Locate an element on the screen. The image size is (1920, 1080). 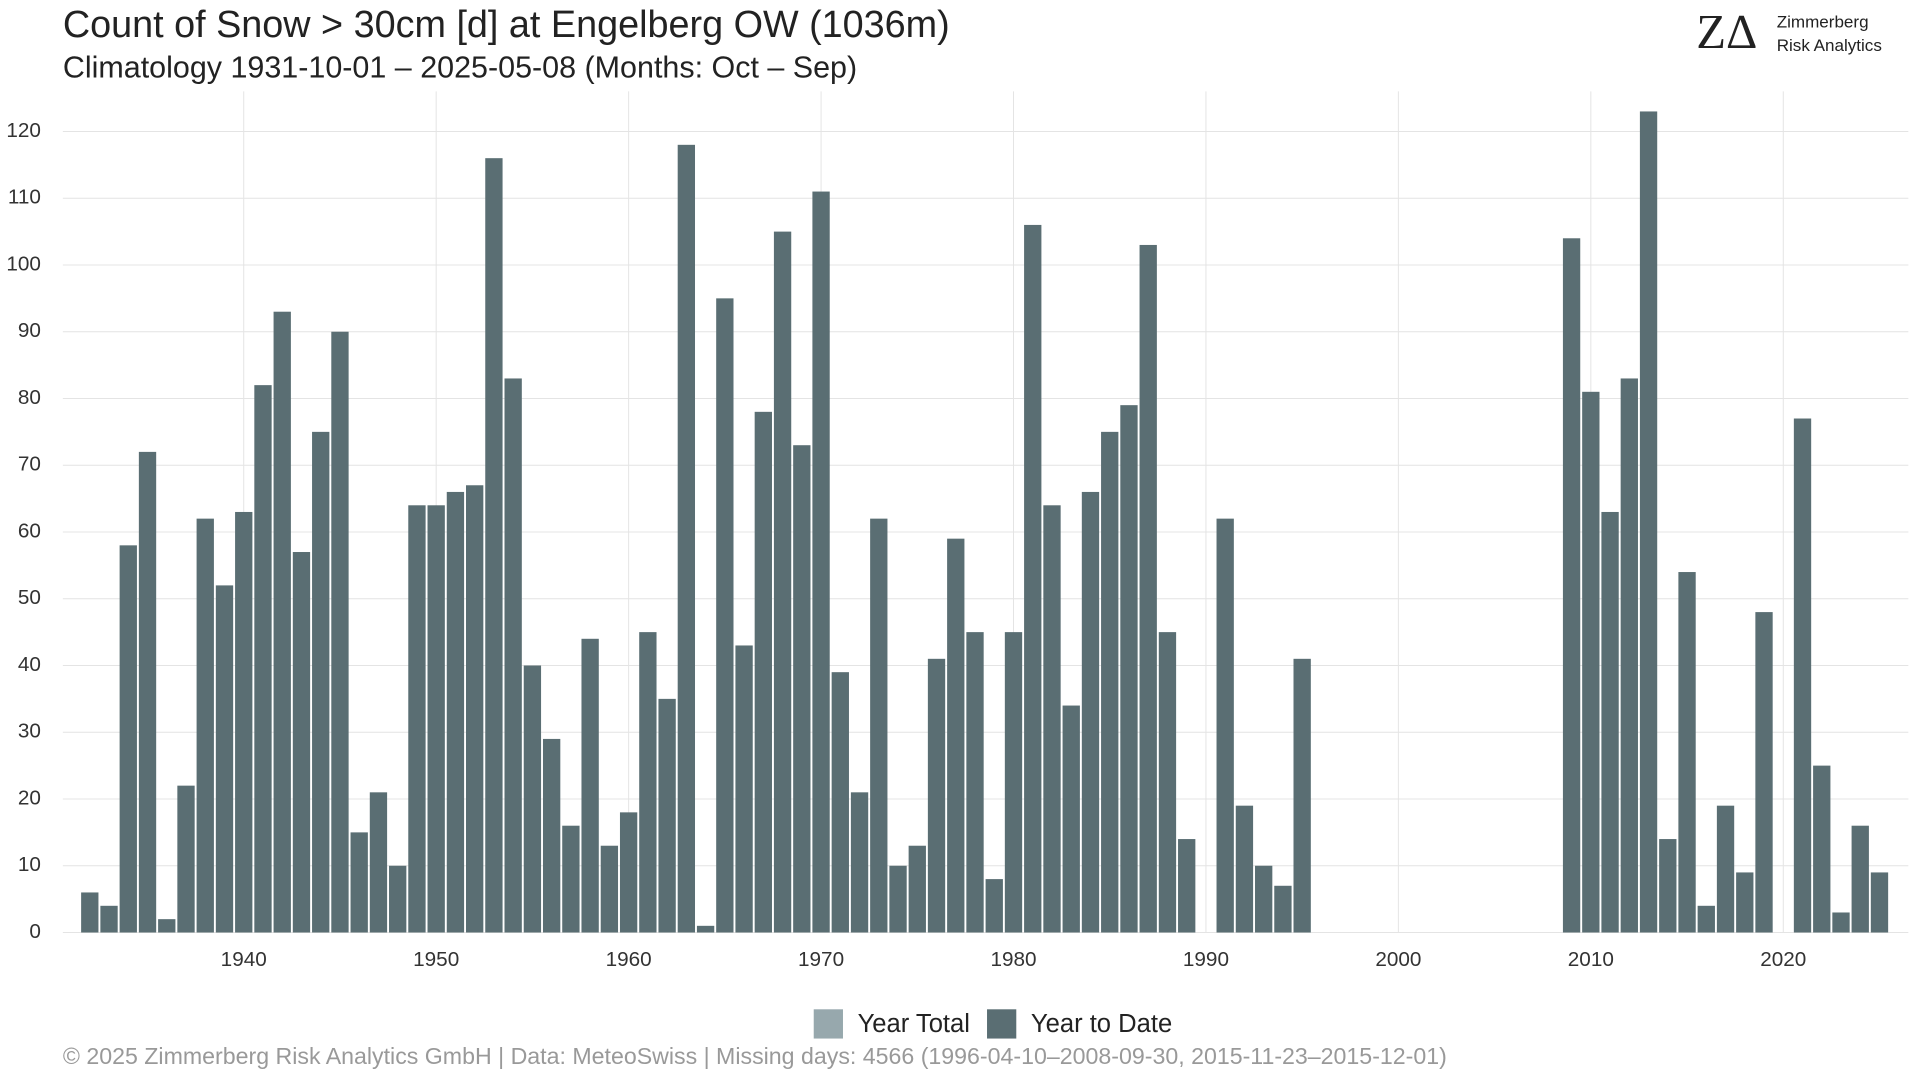
logo-line: Risk Analytics is located at coordinates (1829, 45).